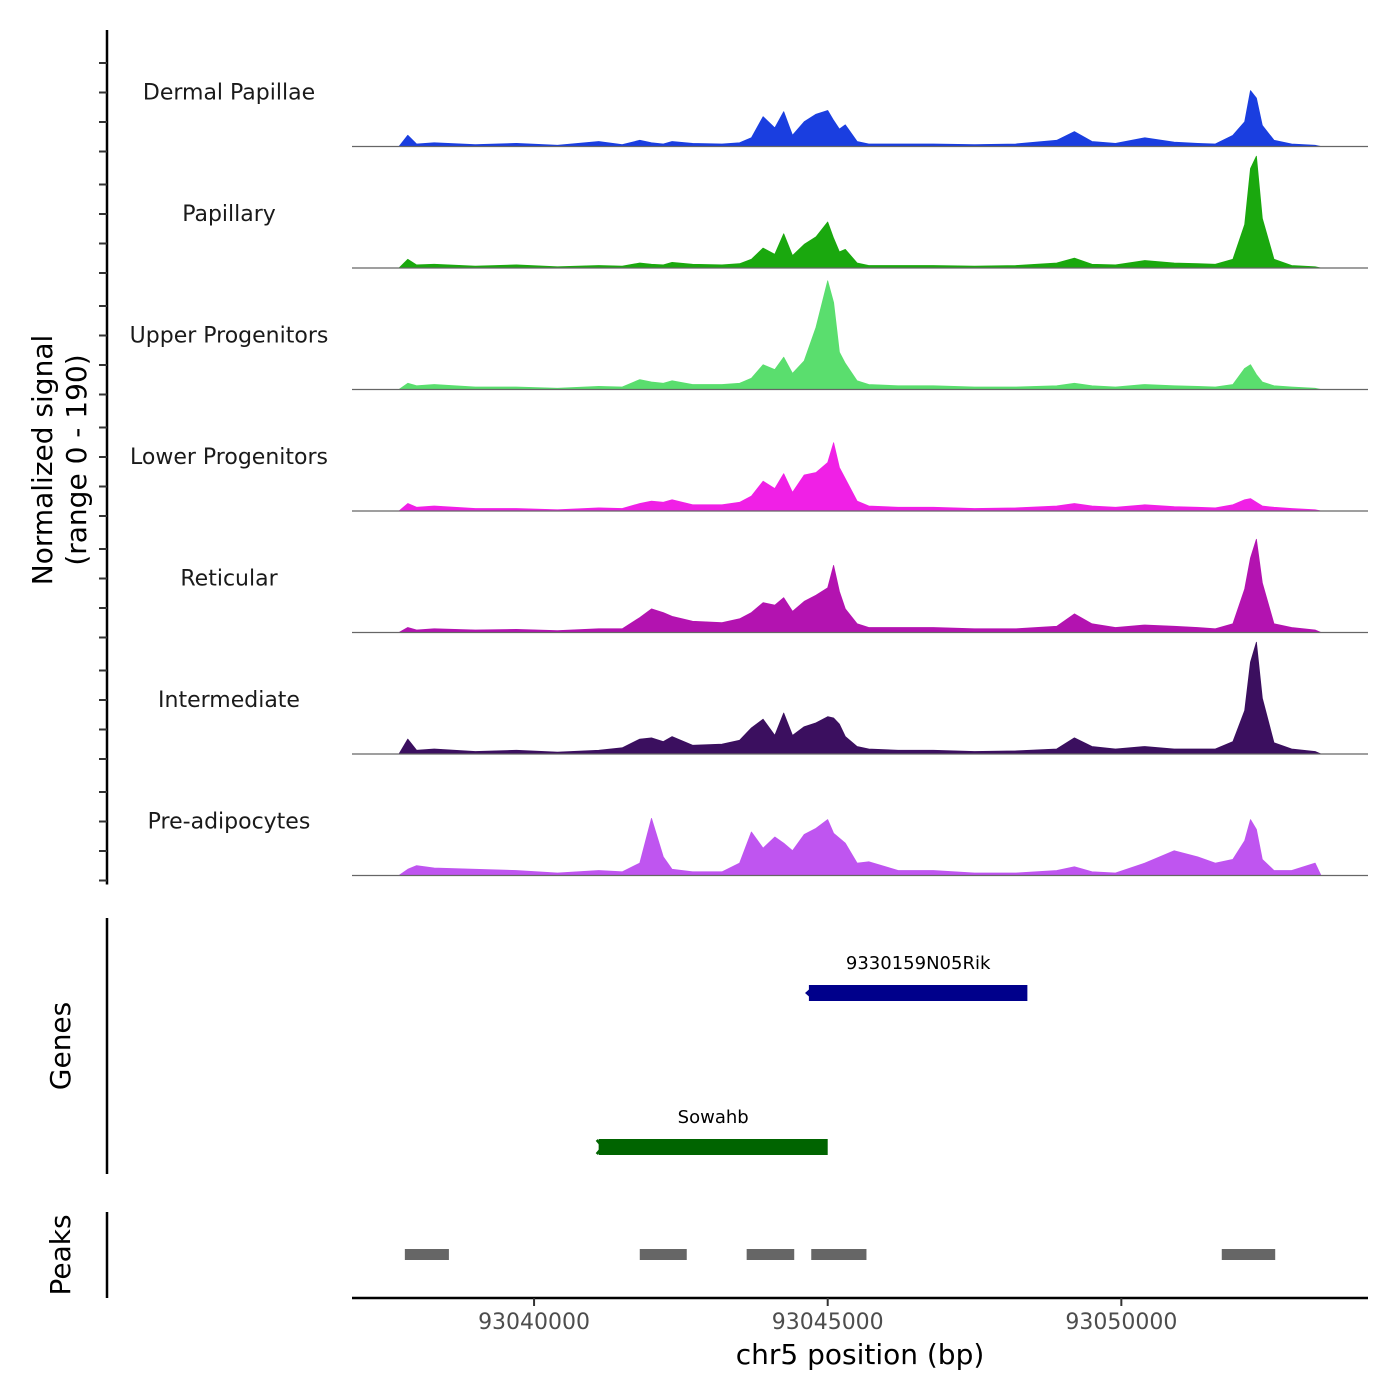 Image resolution: width=1400 pixels, height=1400 pixels. Describe the element at coordinates (918, 993) in the screenshot. I see `gene-body-9330159n05rik` at that location.